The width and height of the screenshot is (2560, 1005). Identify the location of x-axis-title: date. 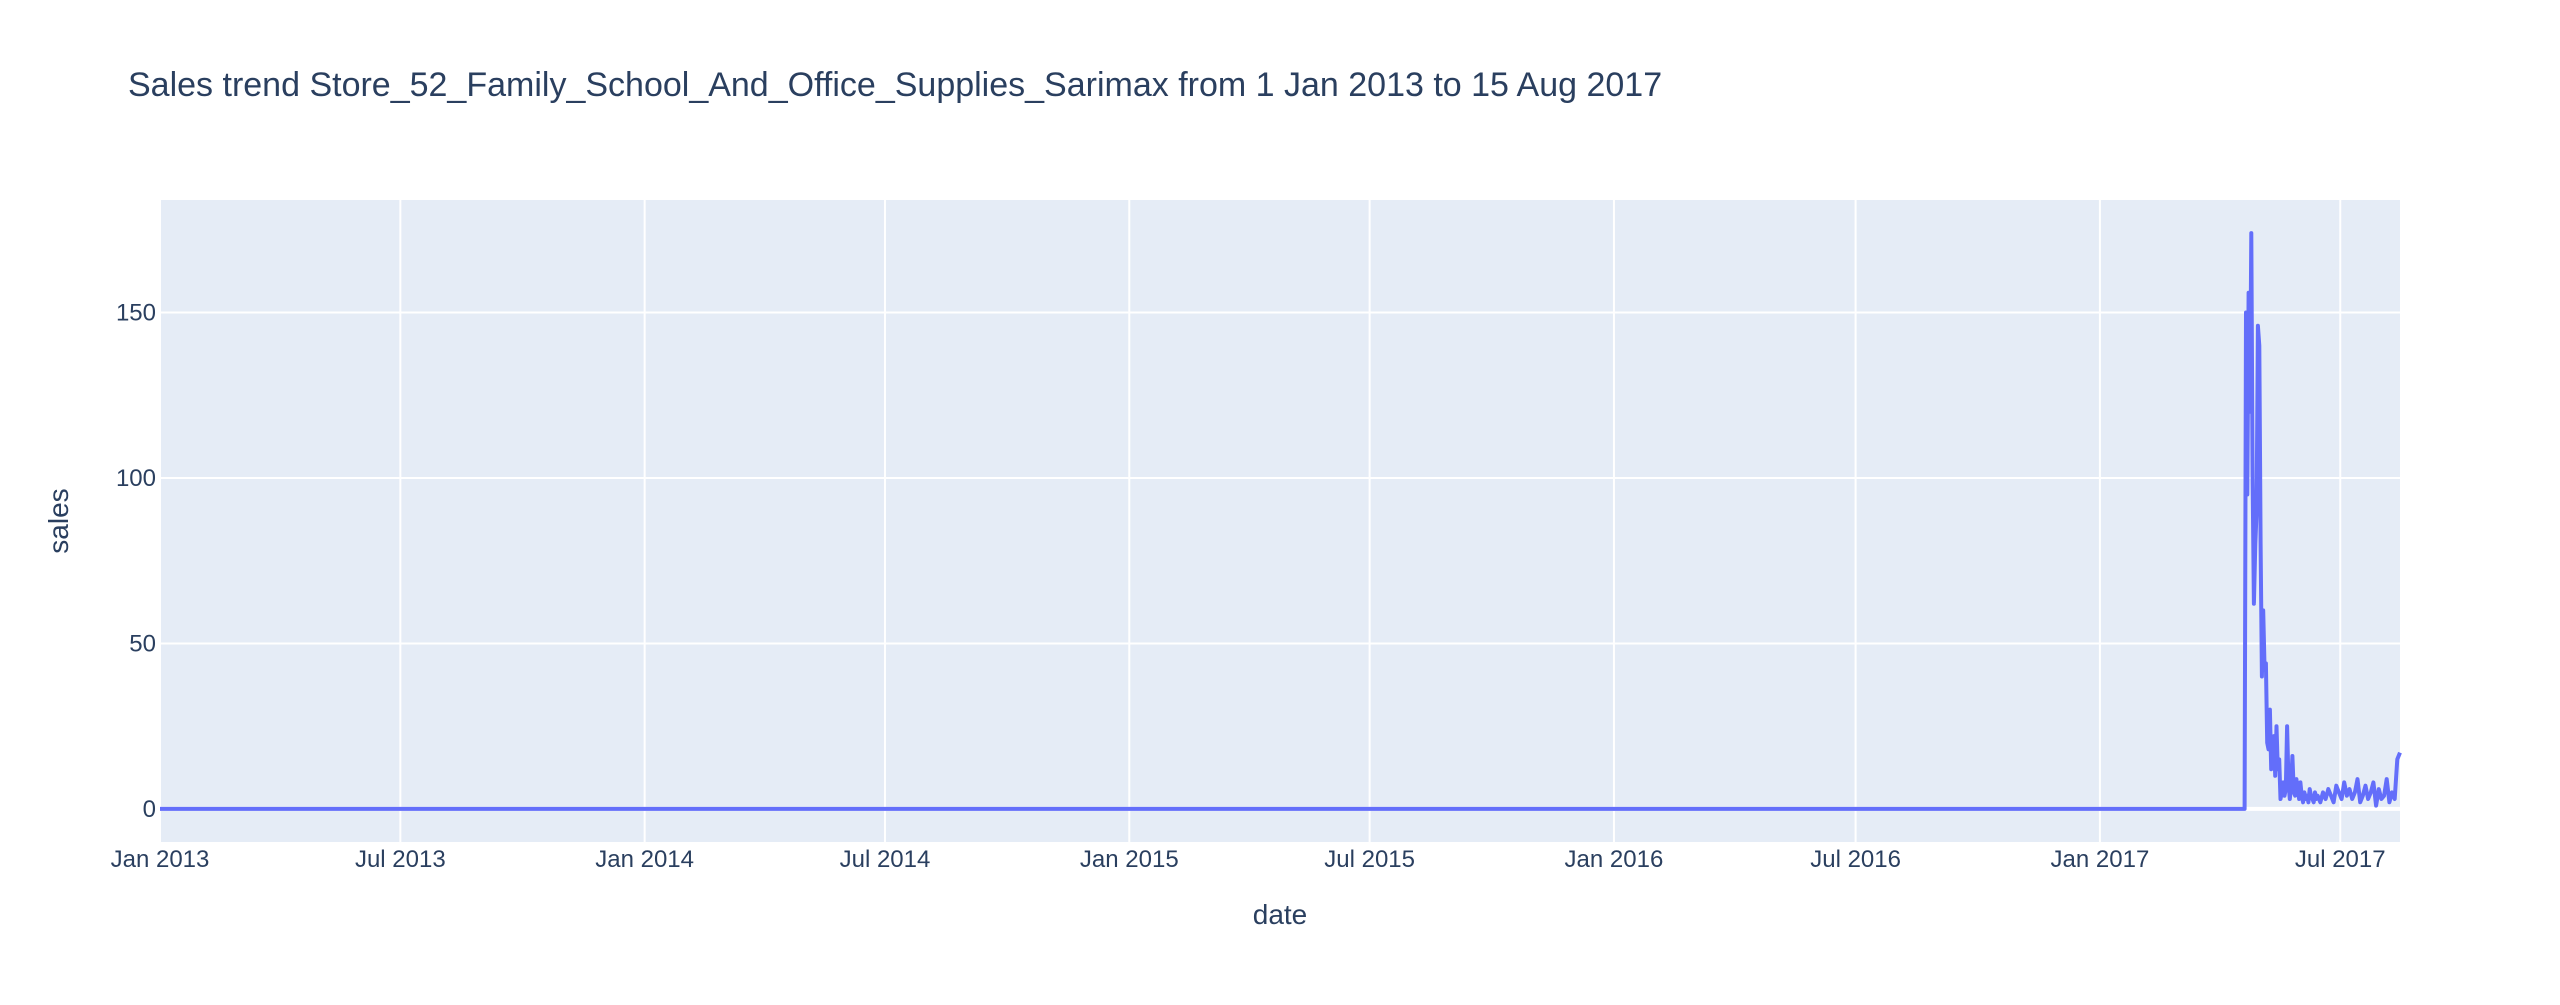
(1280, 914).